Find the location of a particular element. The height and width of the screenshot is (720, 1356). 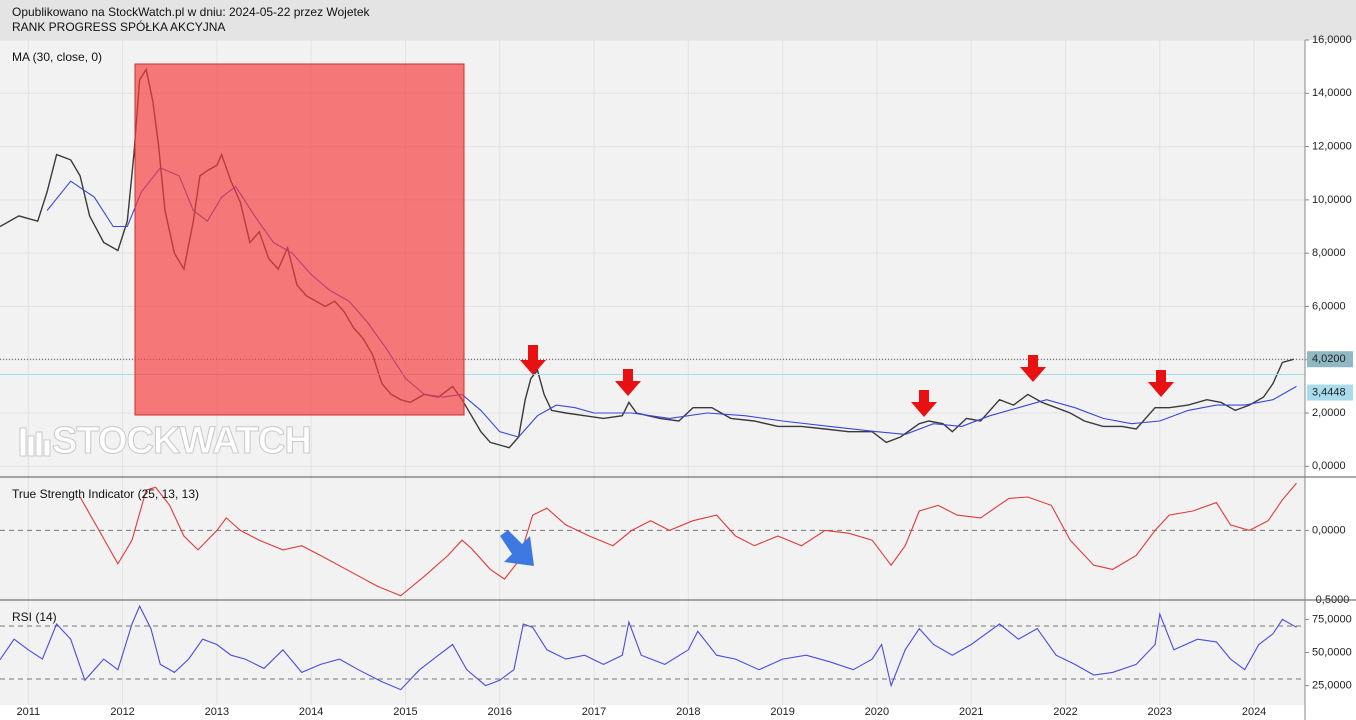

x-axis-background is located at coordinates (652, 712).